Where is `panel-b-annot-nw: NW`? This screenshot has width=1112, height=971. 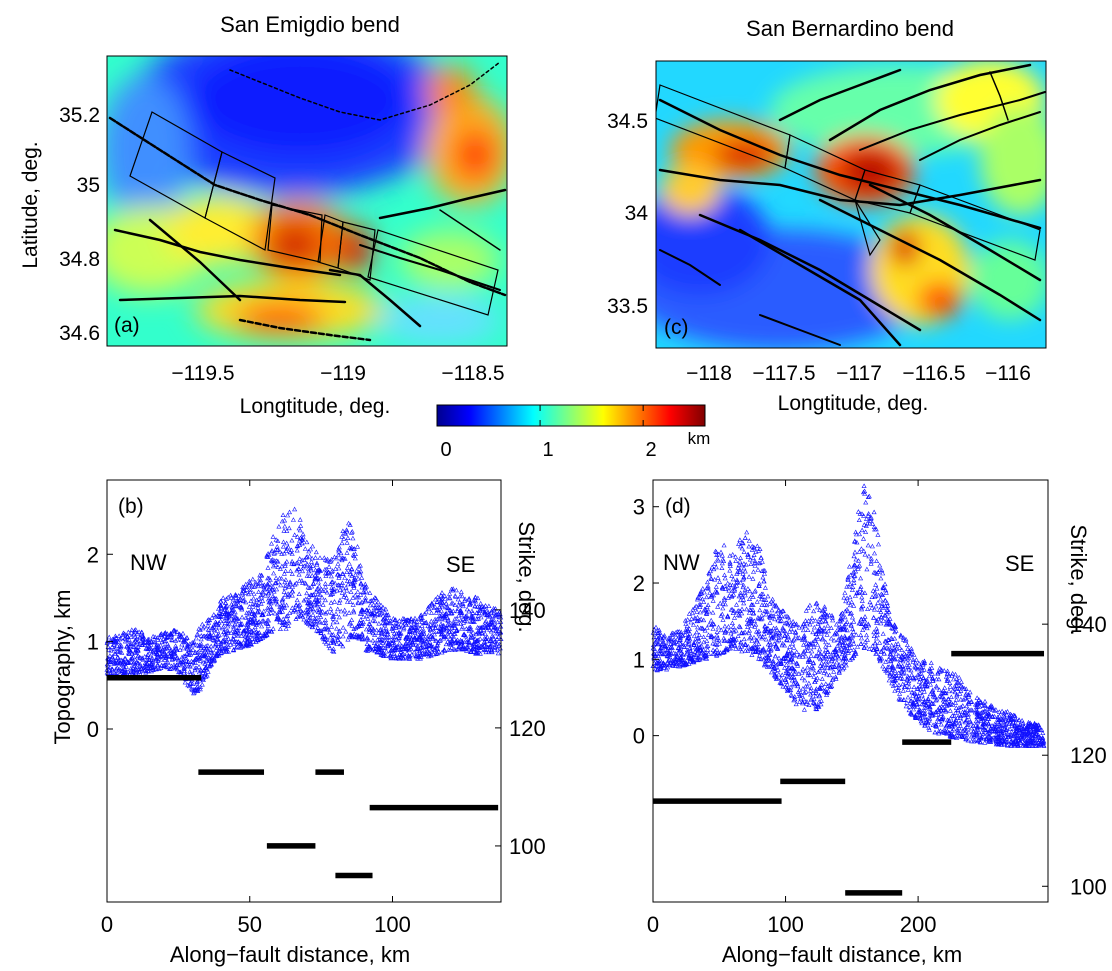 panel-b-annot-nw: NW is located at coordinates (148, 562).